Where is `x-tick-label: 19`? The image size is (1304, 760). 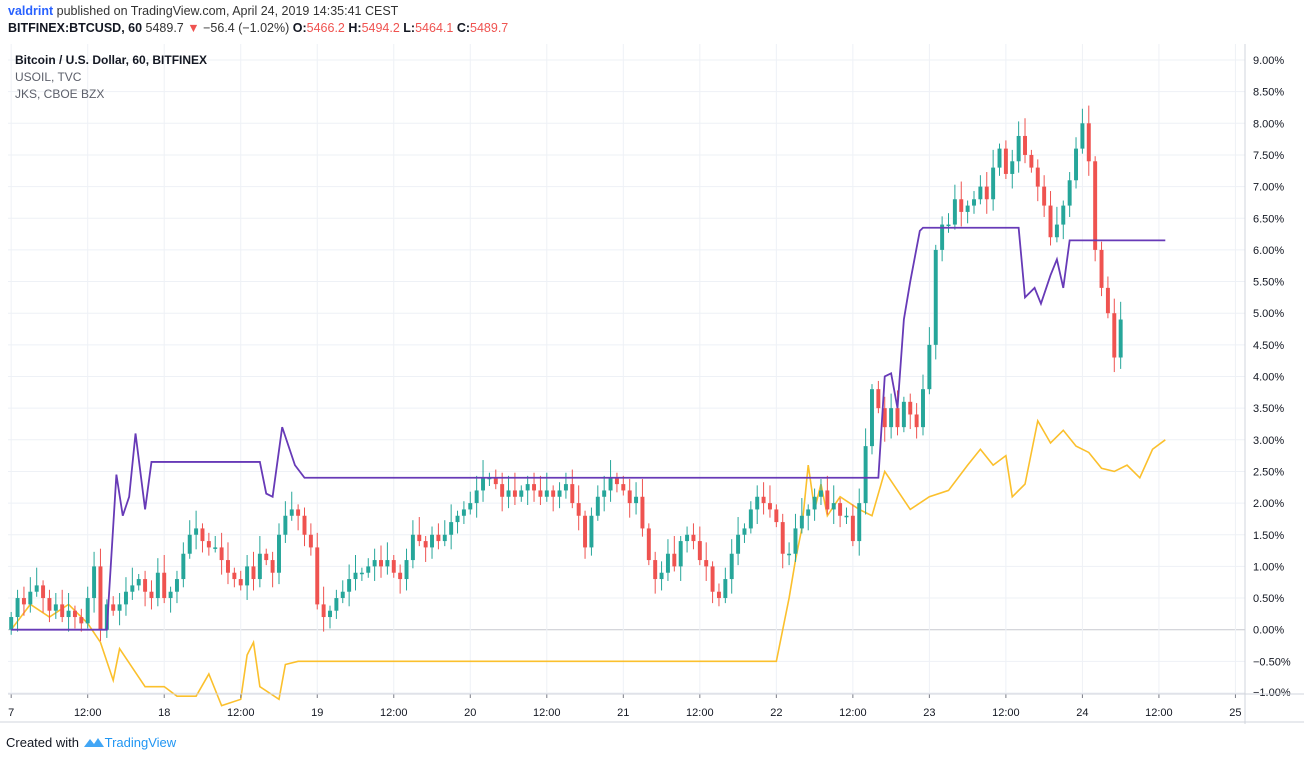 x-tick-label: 19 is located at coordinates (317, 713).